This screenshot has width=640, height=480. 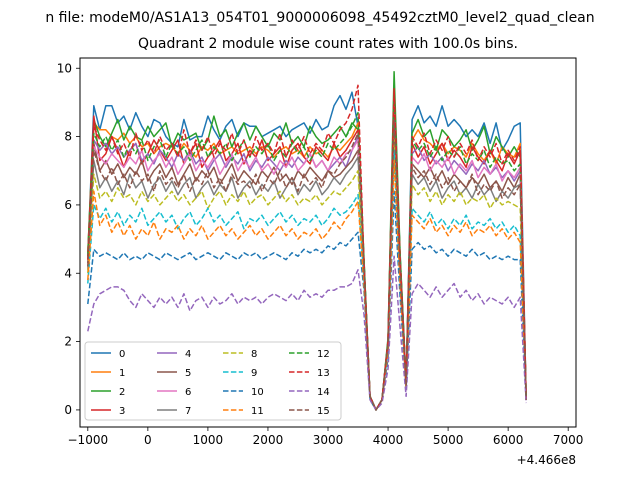 I want to click on y-tick-label: 8, so click(x=68, y=137).